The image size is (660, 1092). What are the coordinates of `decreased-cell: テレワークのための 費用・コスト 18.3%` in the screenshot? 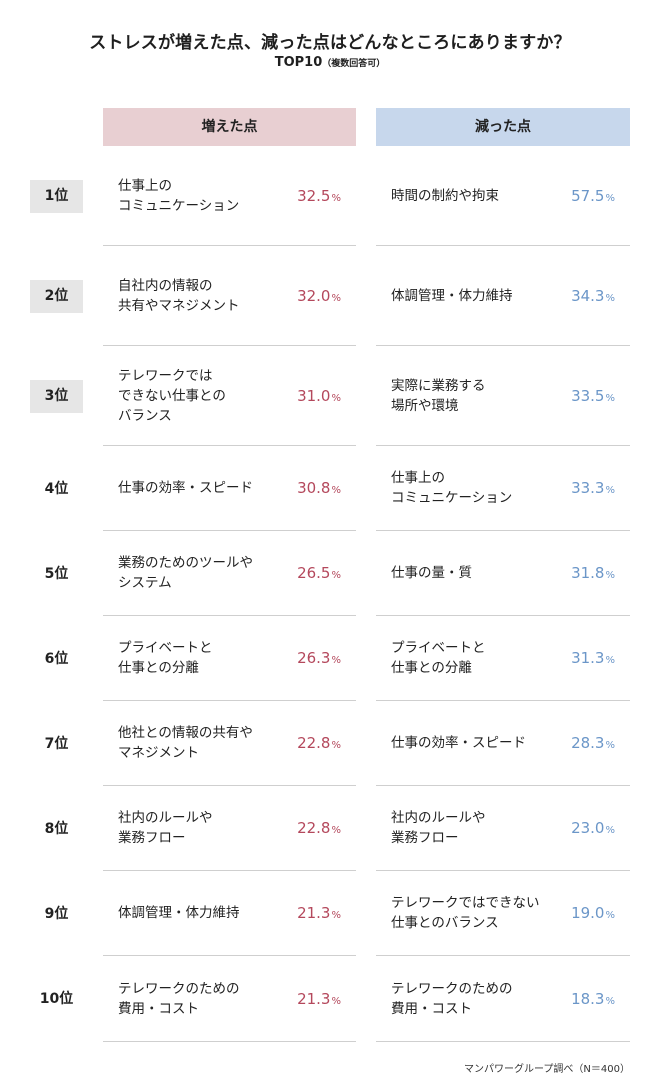 It's located at (503, 999).